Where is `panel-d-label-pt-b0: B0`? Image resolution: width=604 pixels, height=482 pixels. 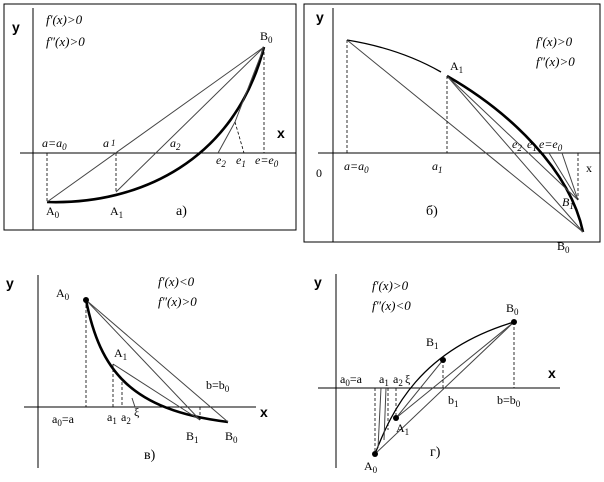 panel-d-label-pt-b0: B0 is located at coordinates (512, 309).